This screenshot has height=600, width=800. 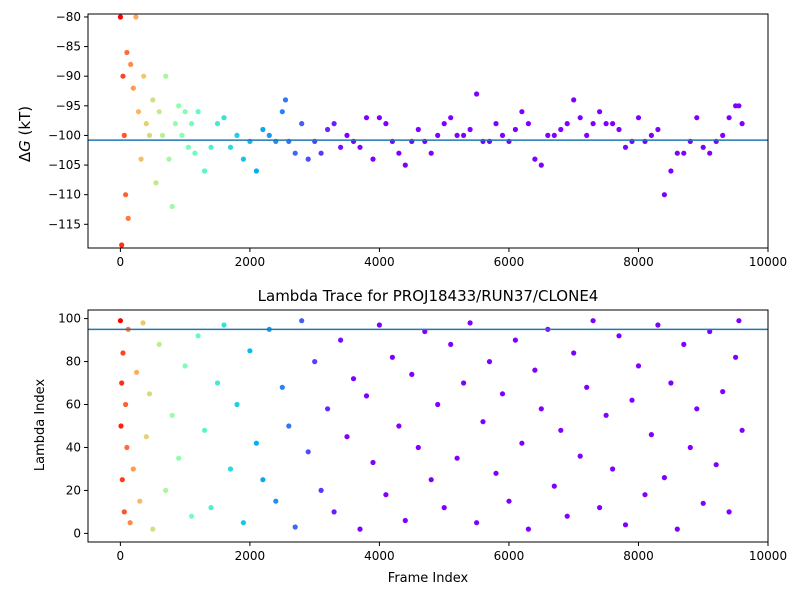 I want to click on x-tick-label-0-4: 8000, so click(x=638, y=262).